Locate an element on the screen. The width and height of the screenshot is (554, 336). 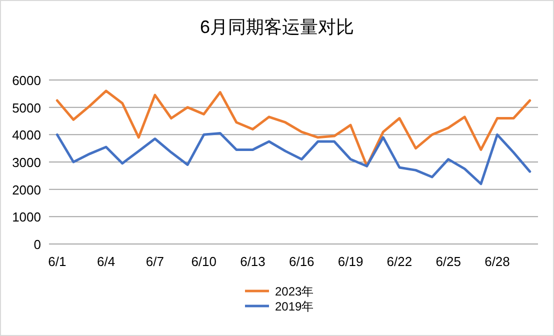
y-tick-label: 2000 is located at coordinates (26, 190).